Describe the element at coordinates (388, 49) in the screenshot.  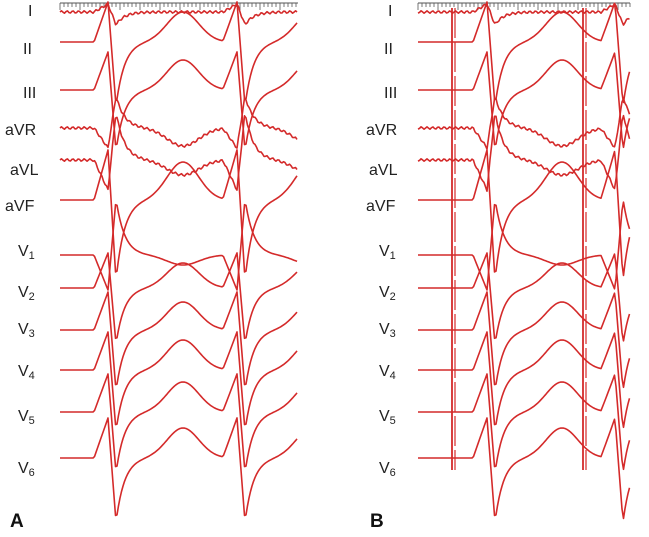
I see `lead-label-II-b: II` at that location.